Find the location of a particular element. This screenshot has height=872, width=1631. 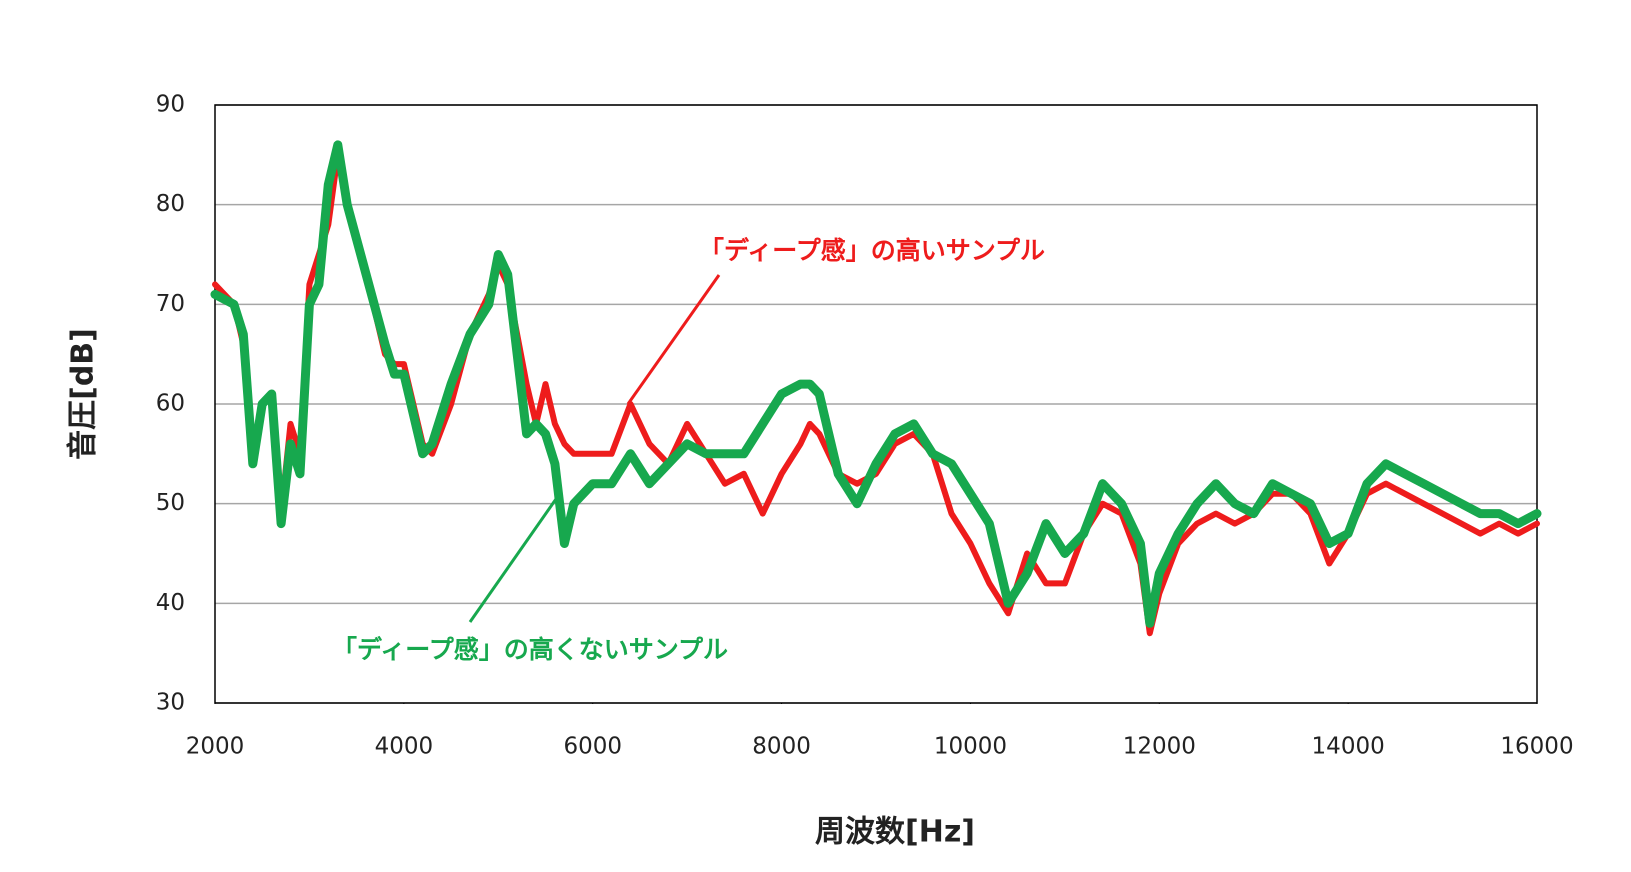

x-tick-label: 8000 is located at coordinates (781, 747).